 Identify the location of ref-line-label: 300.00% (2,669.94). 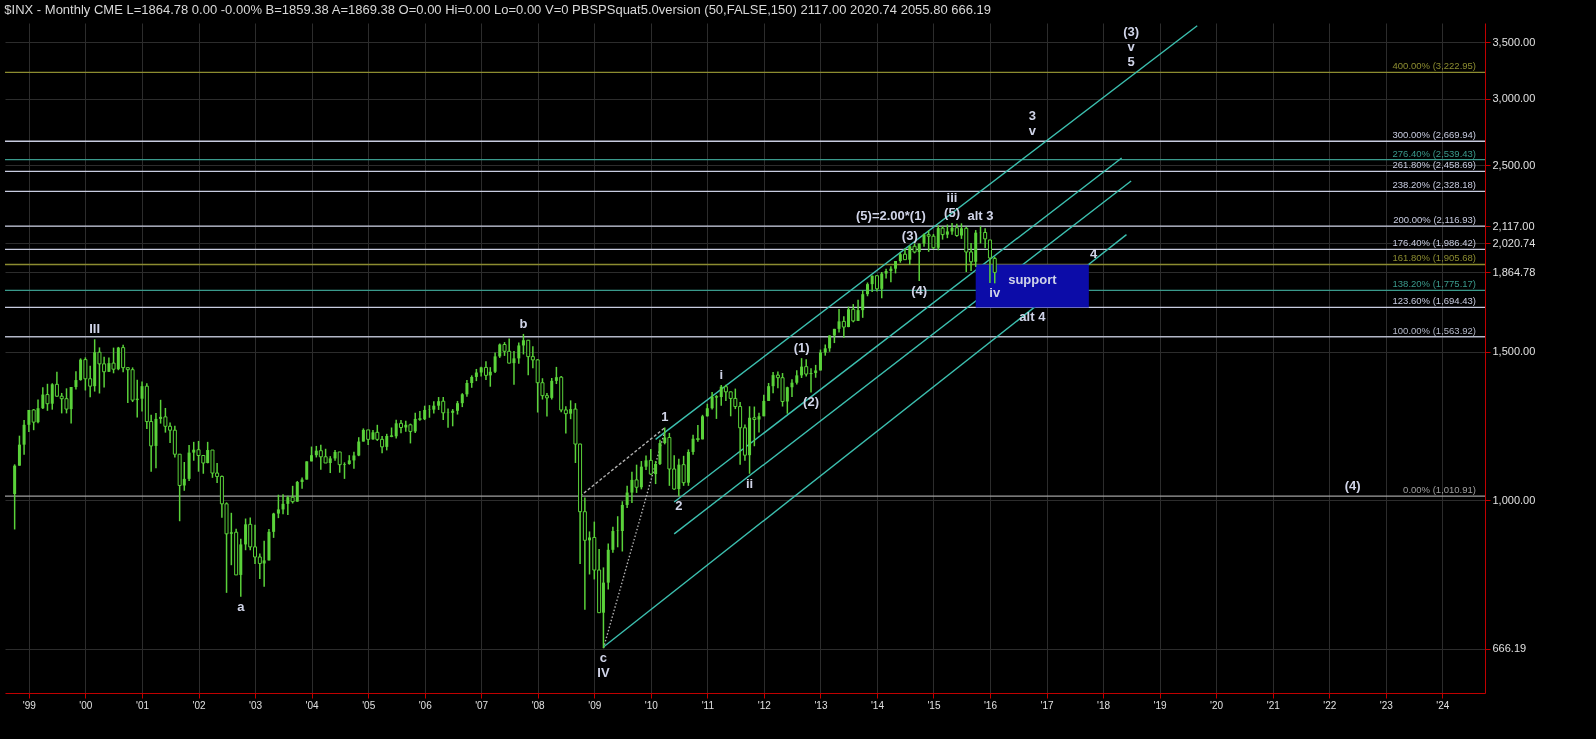
(1434, 135).